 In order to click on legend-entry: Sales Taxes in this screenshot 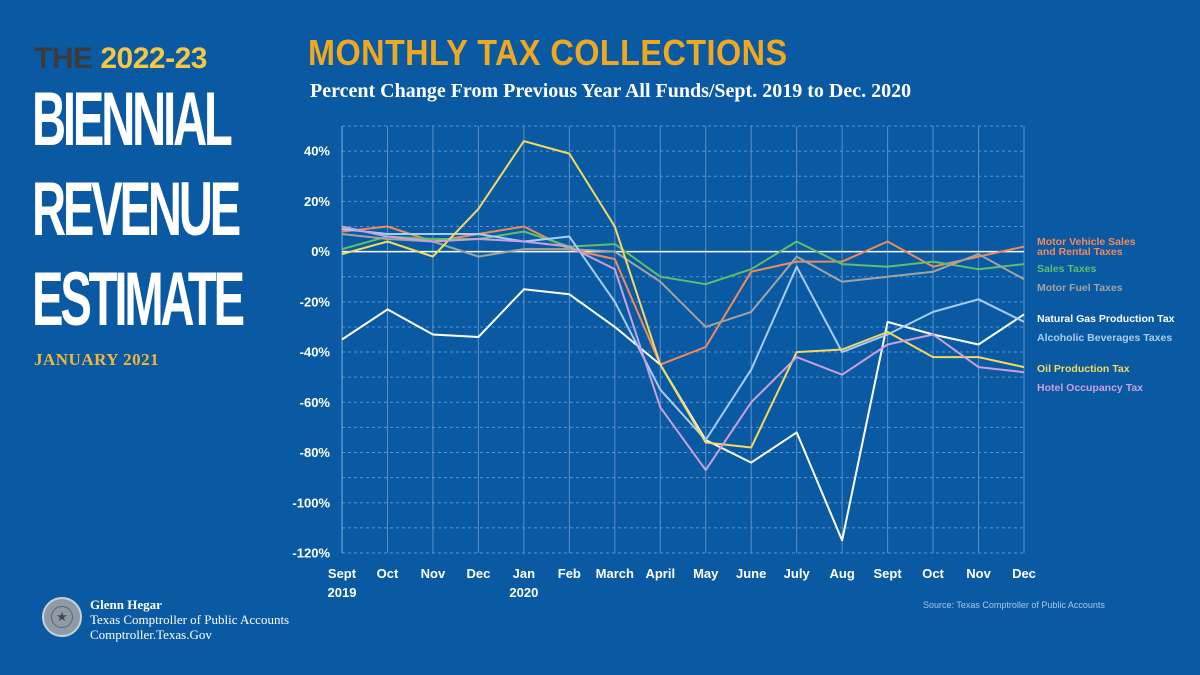, I will do `click(1067, 269)`.